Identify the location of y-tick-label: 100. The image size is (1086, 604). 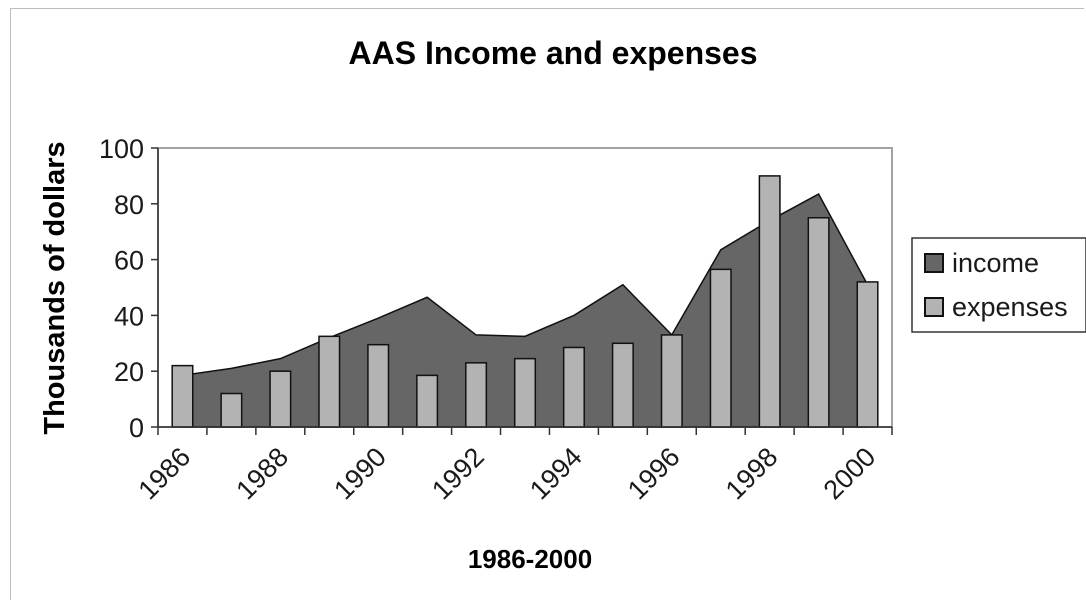
(121, 149).